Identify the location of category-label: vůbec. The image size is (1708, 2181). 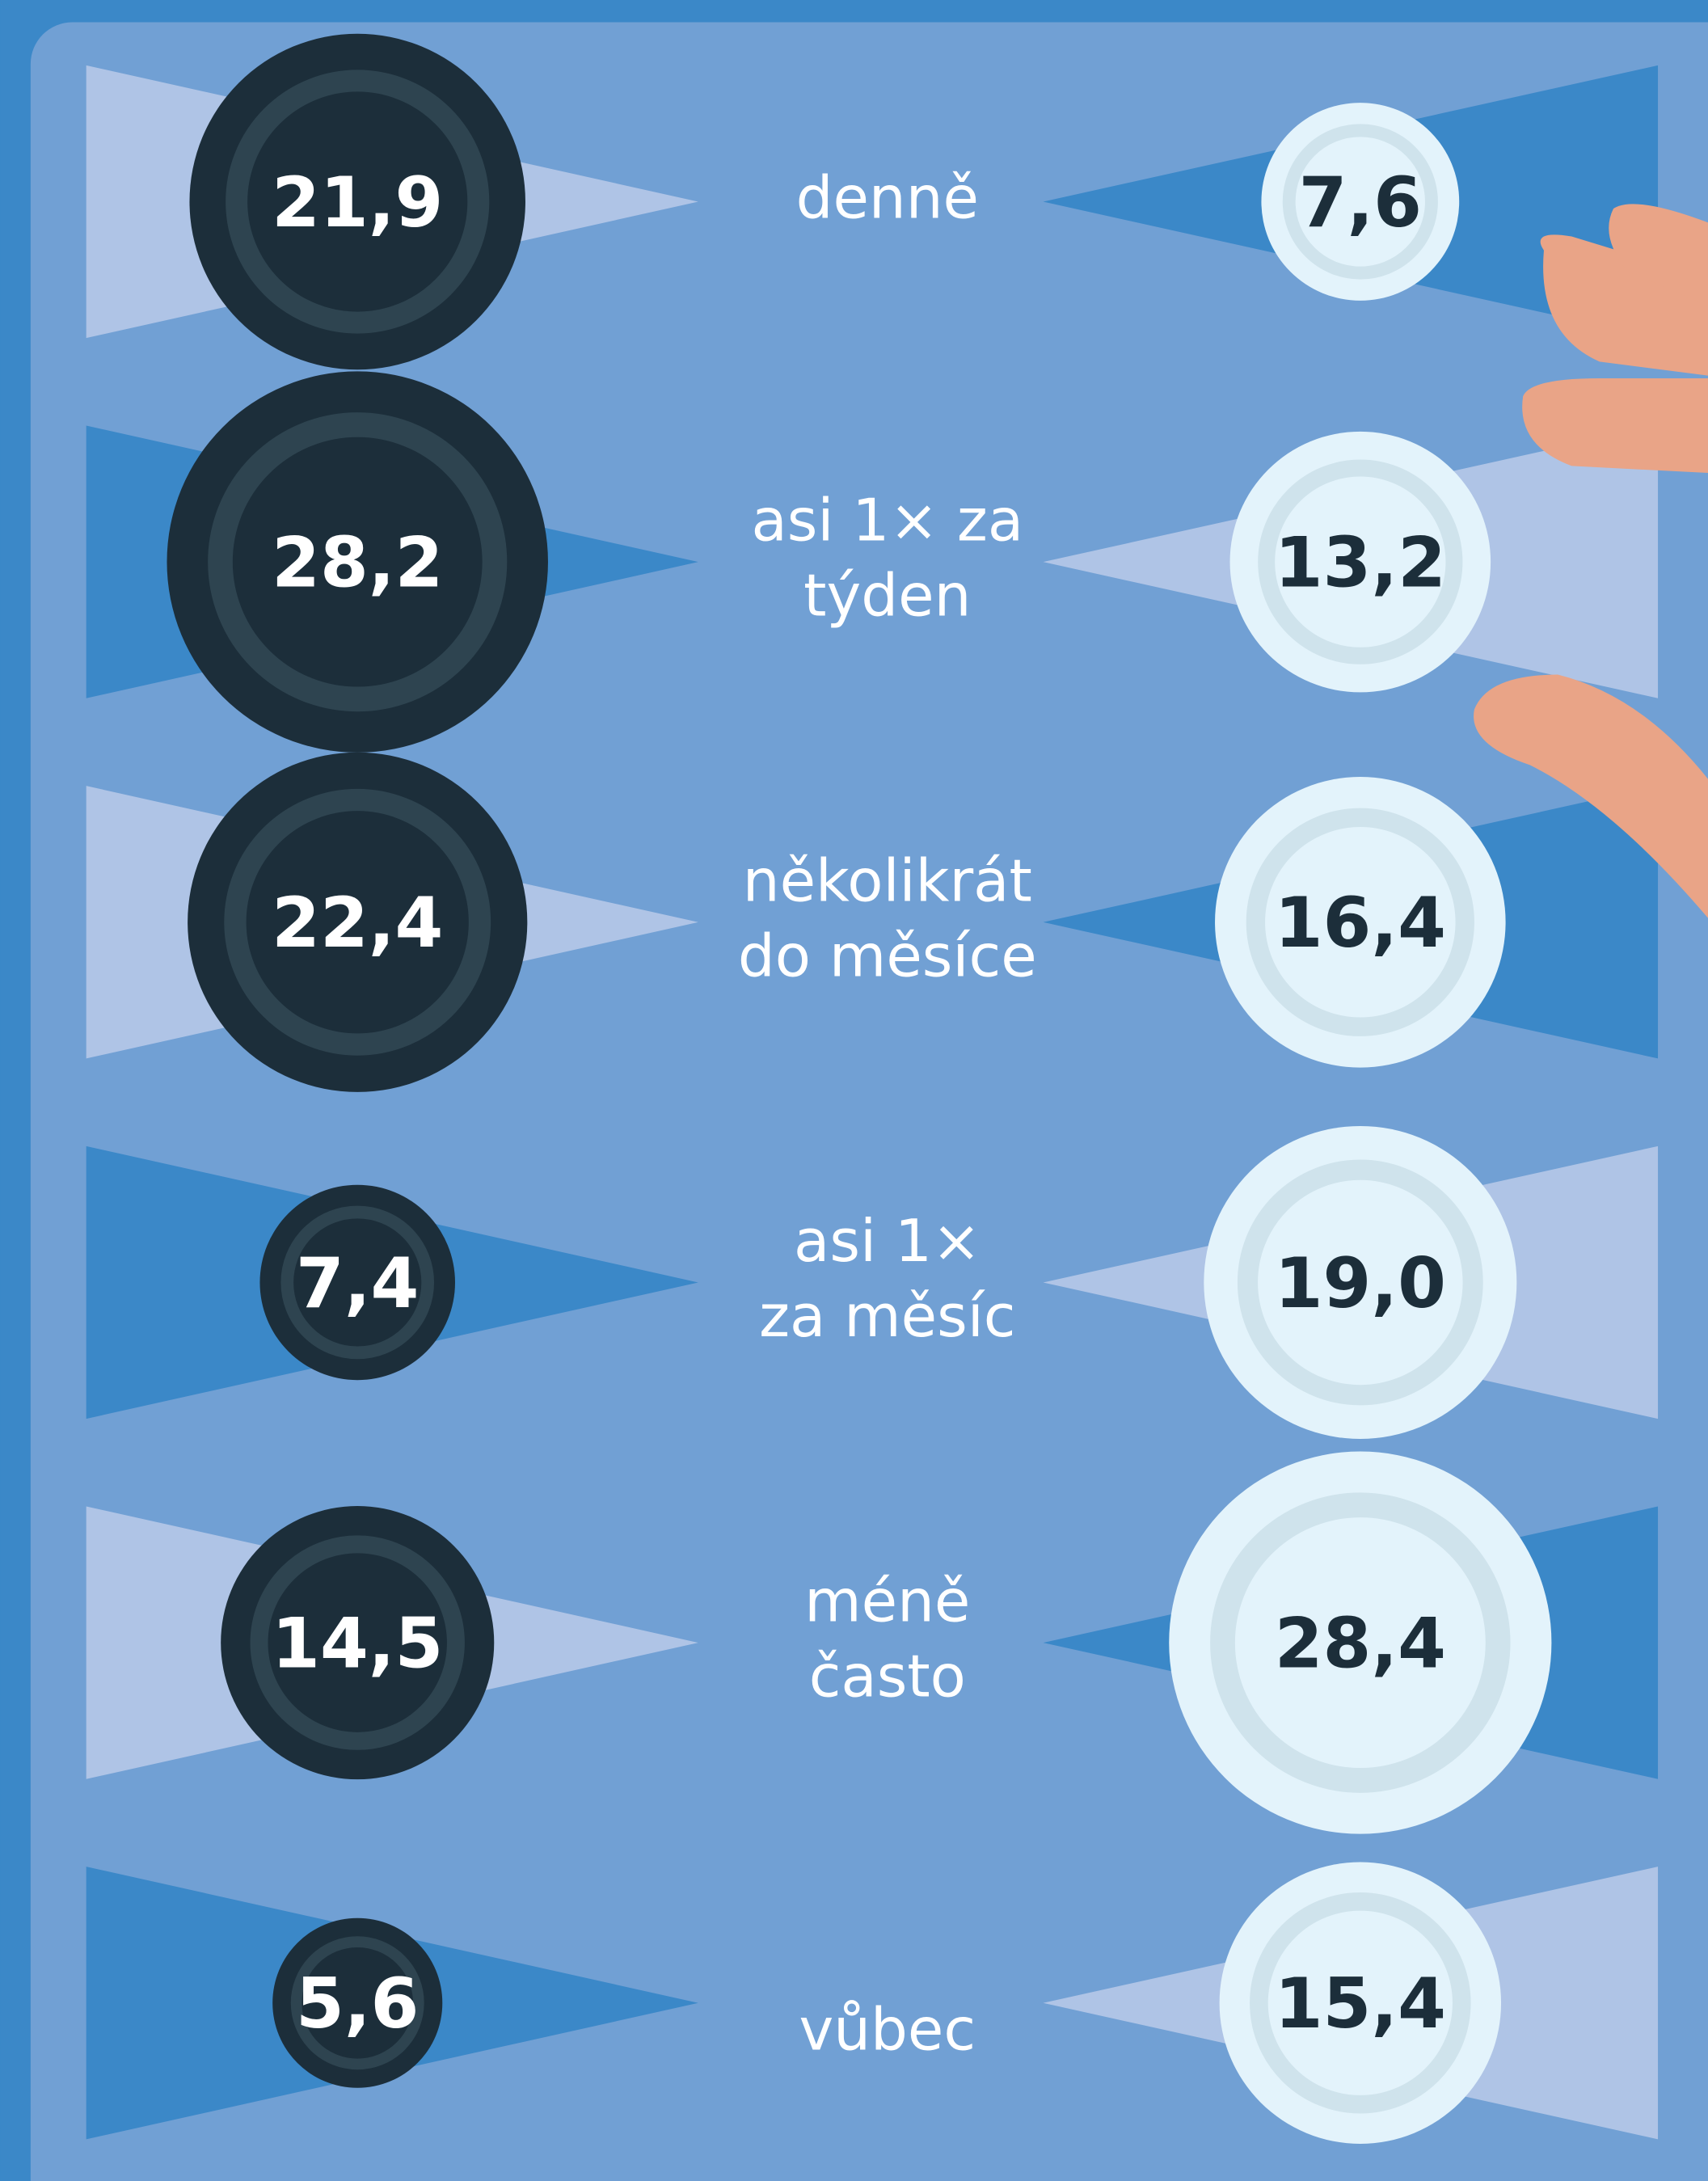
(887, 2031).